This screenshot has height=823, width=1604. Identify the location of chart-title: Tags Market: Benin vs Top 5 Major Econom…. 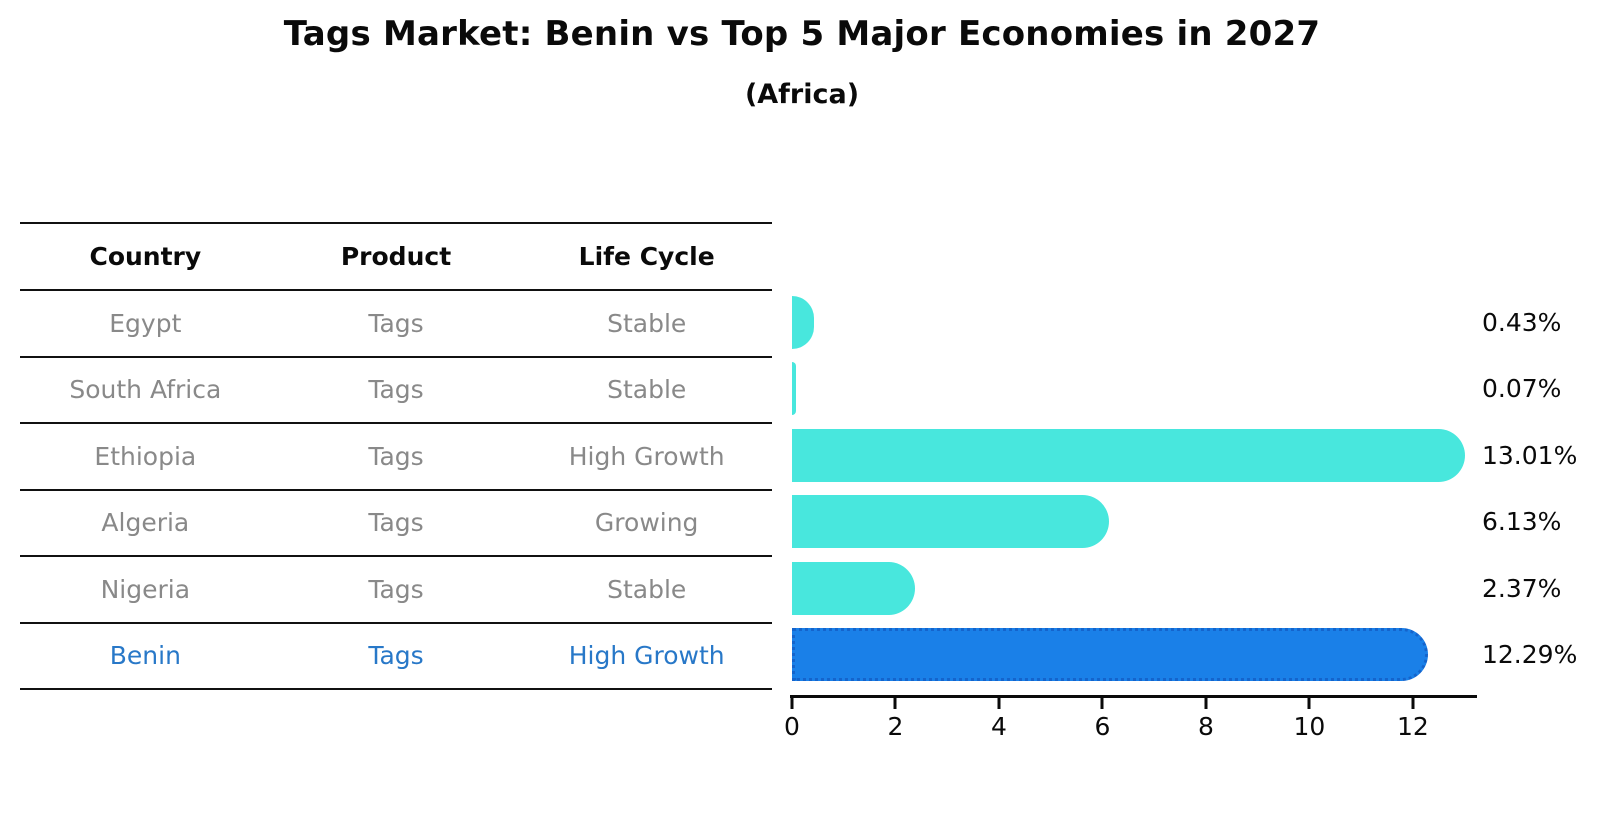
(802, 34).